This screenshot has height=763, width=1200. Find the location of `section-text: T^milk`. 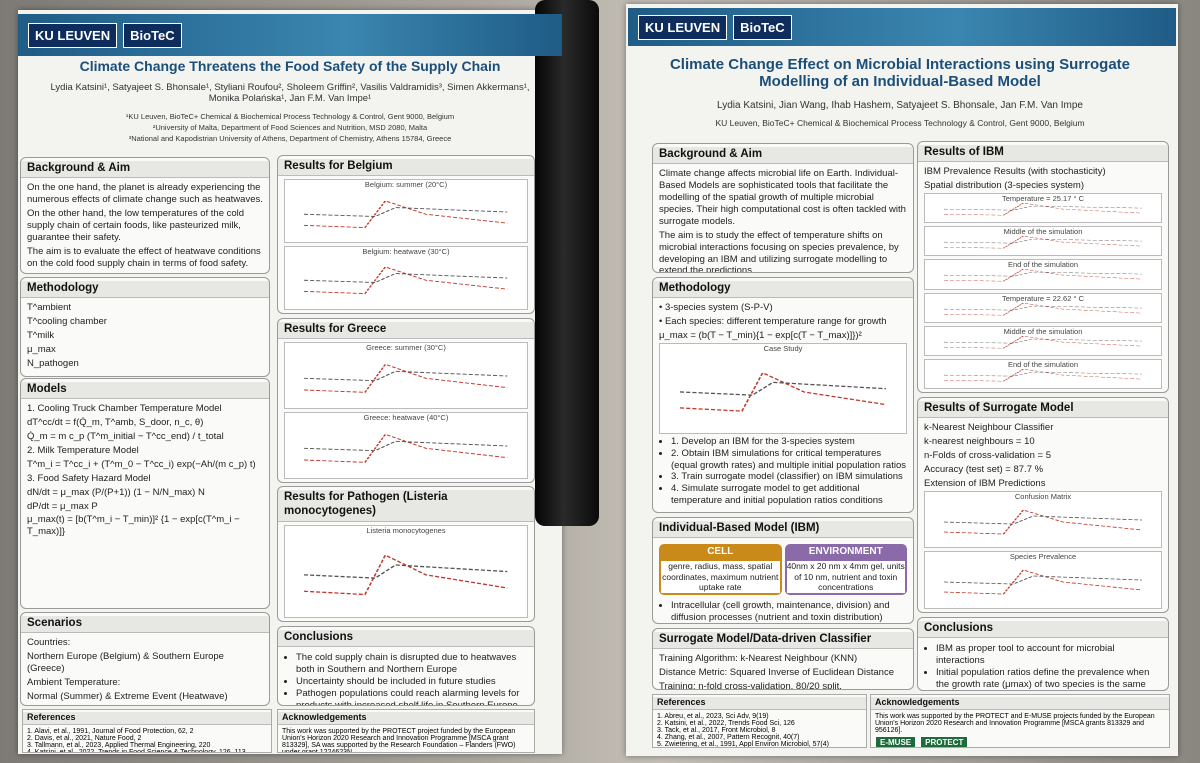

section-text: T^milk is located at coordinates (41, 336).